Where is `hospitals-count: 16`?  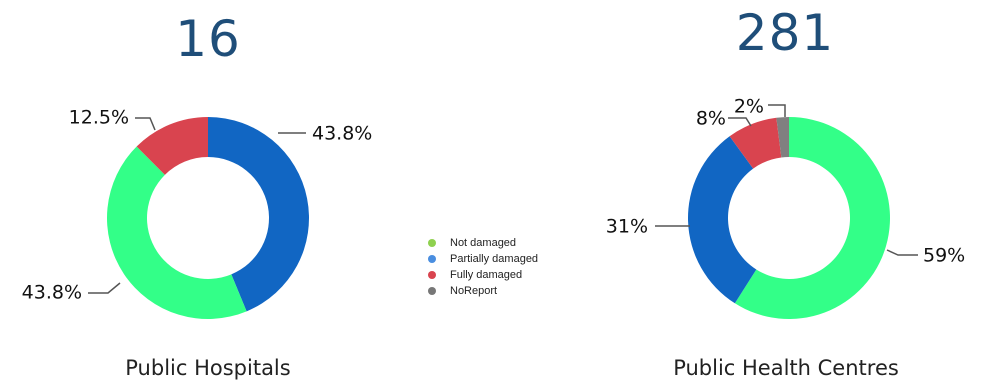 hospitals-count: 16 is located at coordinates (208, 39).